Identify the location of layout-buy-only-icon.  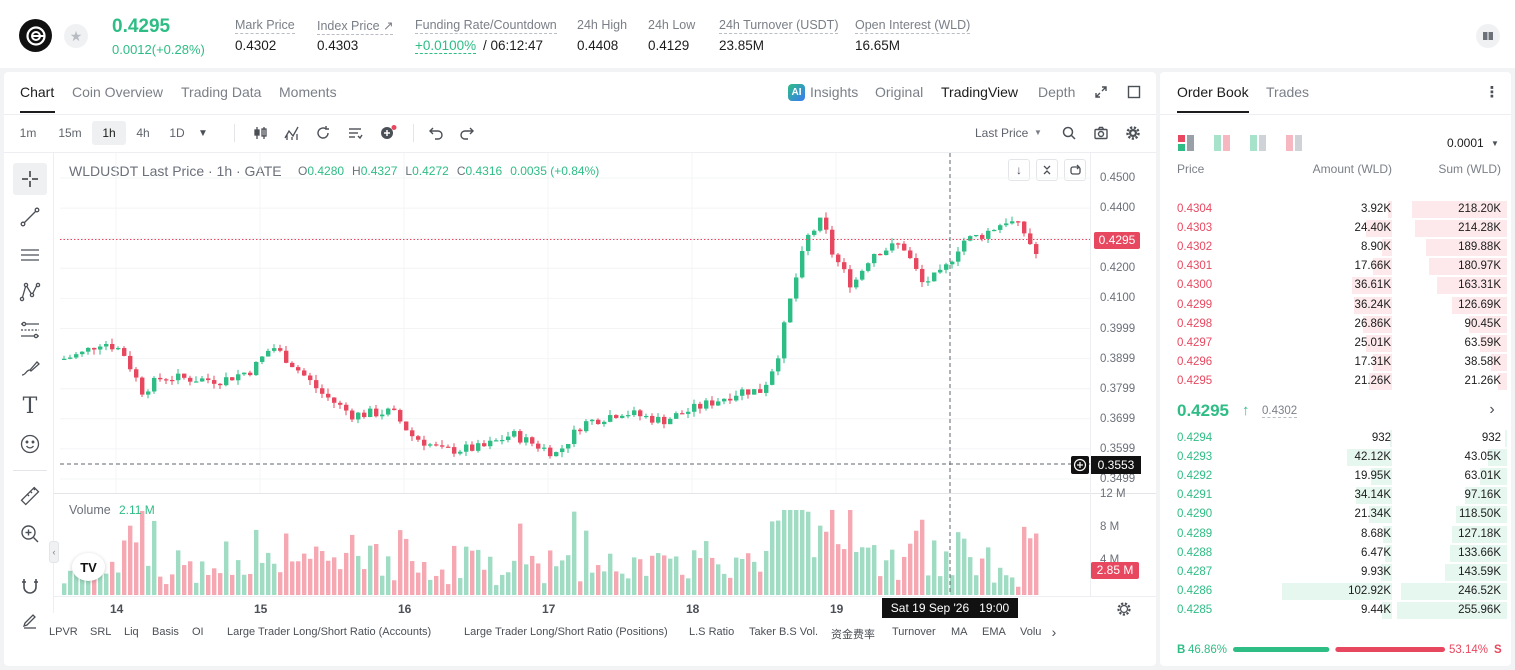
(1258, 143).